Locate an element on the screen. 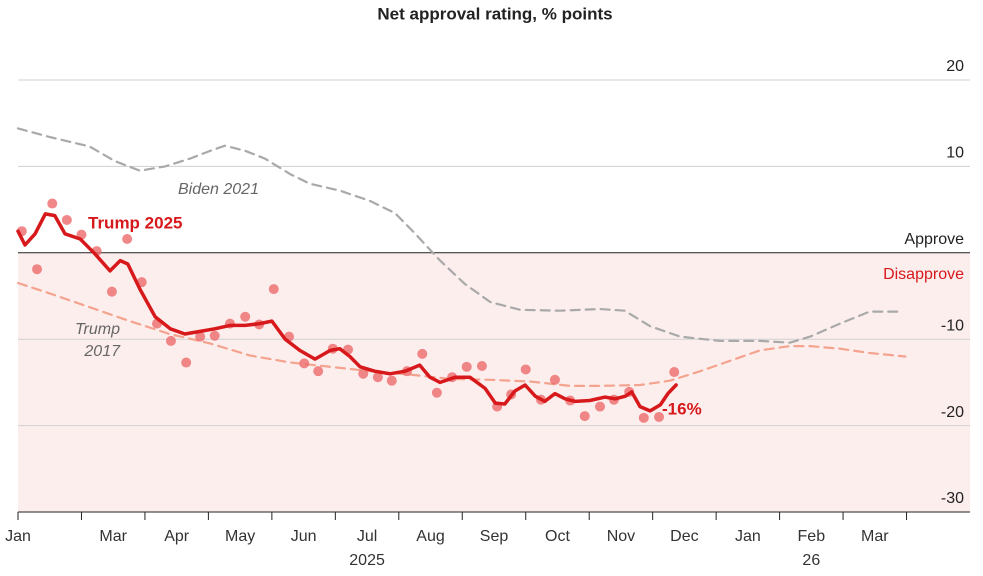 This screenshot has height=576, width=983. x-tick-label: Feb is located at coordinates (812, 536).